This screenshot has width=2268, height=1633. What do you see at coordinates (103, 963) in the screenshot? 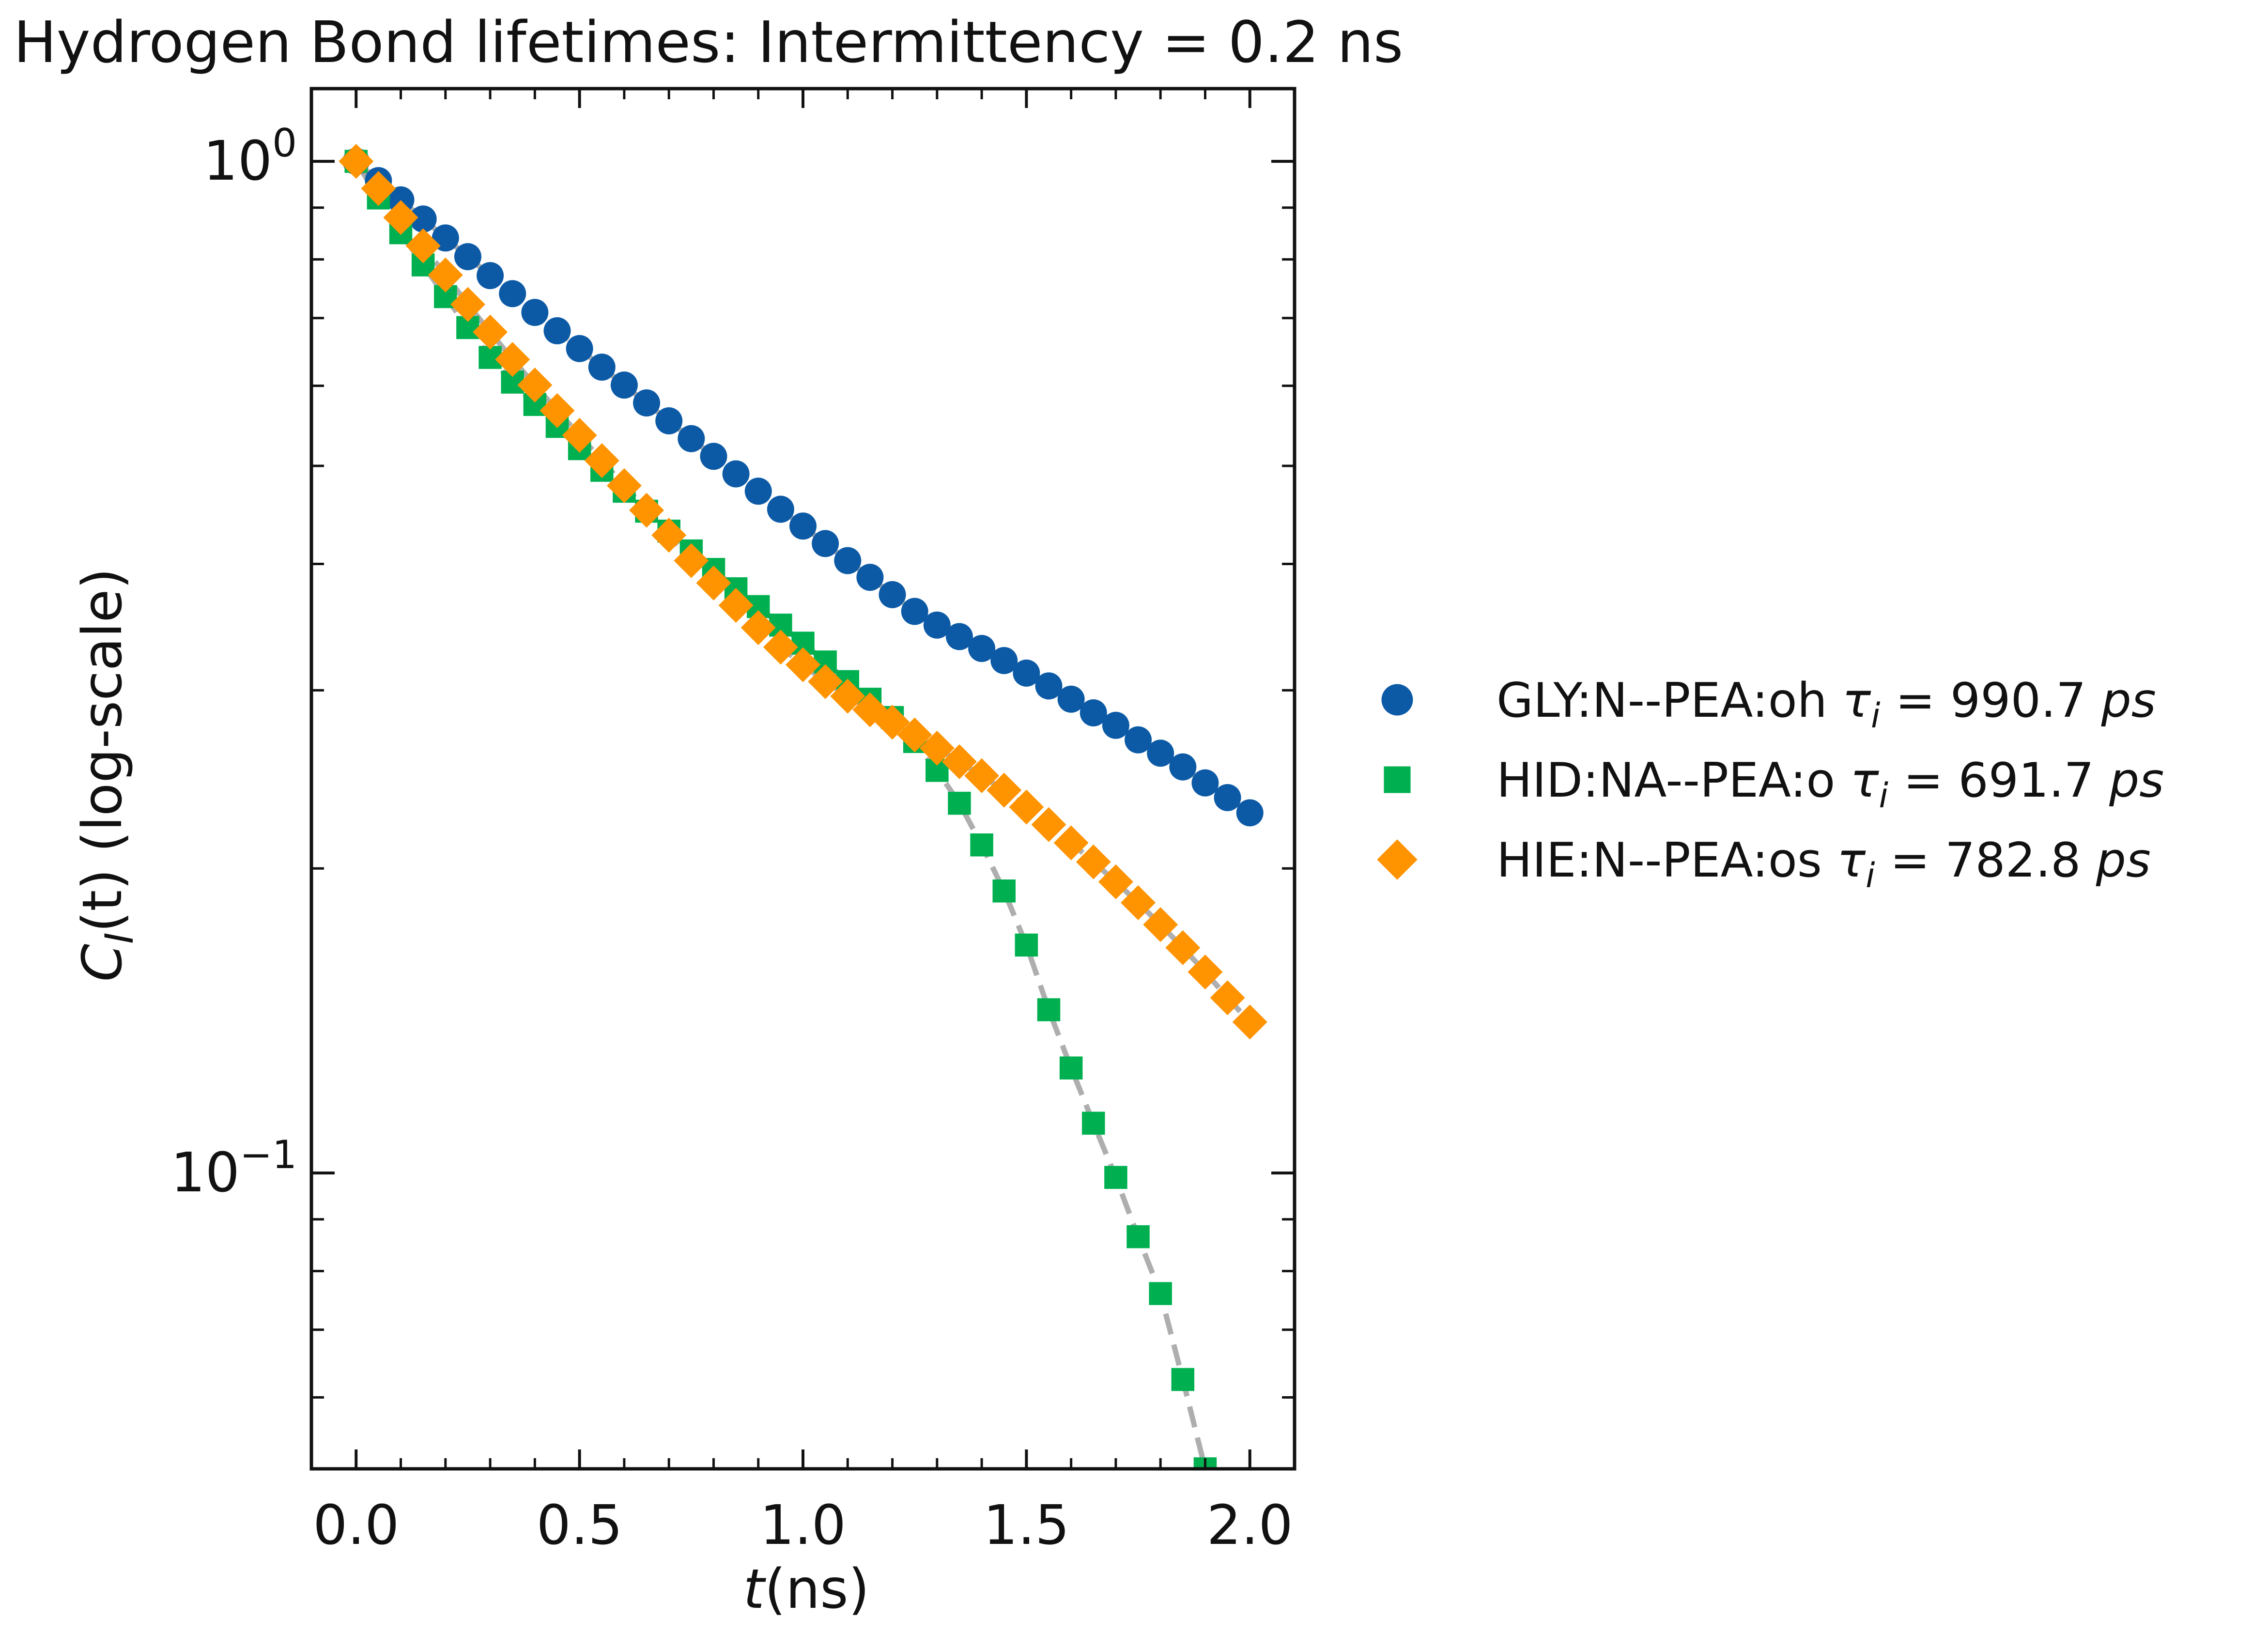
I see `y-axis-label-main: C` at bounding box center [103, 963].